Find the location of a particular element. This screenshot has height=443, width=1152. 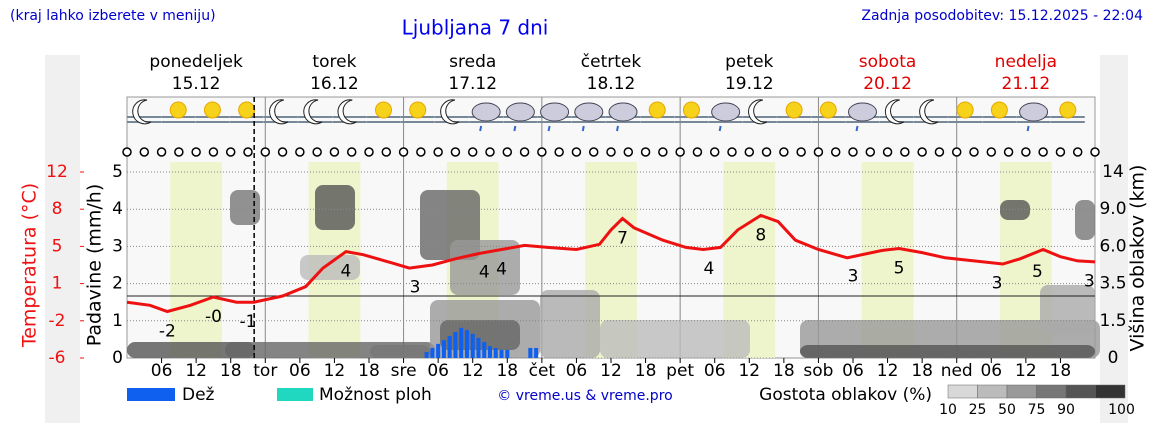

cloud-scale-label: 50 is located at coordinates (1007, 410).